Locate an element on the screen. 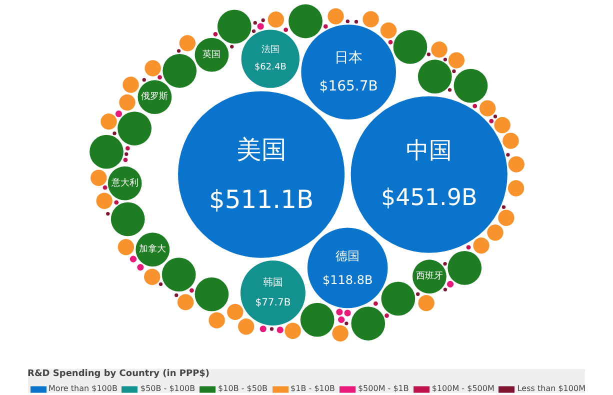 This screenshot has height=395, width=613. category-label: 意大利 is located at coordinates (124, 182).